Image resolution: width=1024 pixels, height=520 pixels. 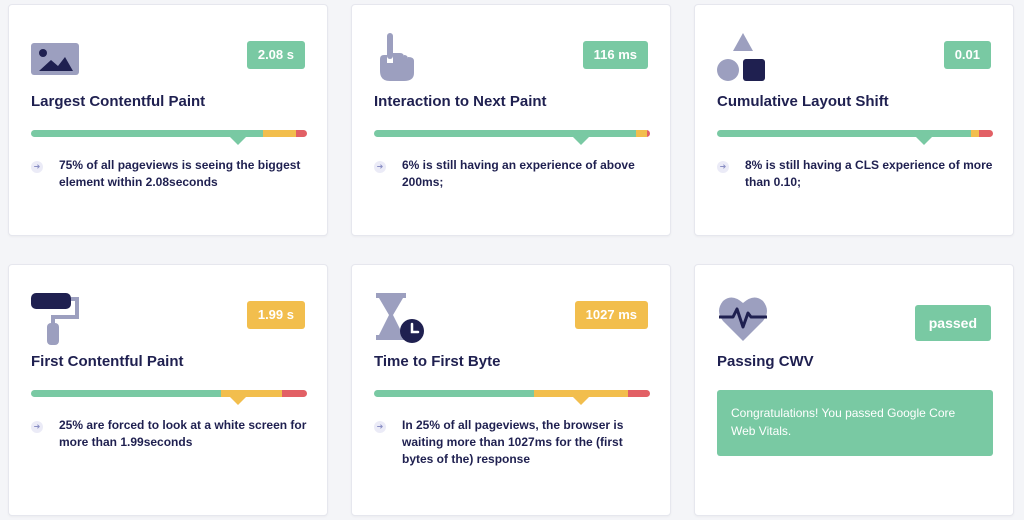 What do you see at coordinates (107, 361) in the screenshot?
I see `fcp-title: First Contentful Paint` at bounding box center [107, 361].